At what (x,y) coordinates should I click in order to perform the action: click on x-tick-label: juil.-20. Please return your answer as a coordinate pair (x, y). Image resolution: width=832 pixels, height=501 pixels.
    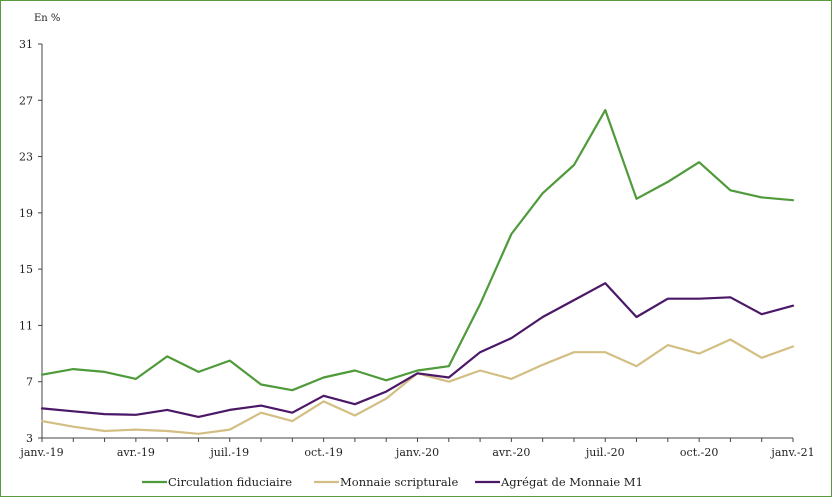
    Looking at the image, I should click on (604, 452).